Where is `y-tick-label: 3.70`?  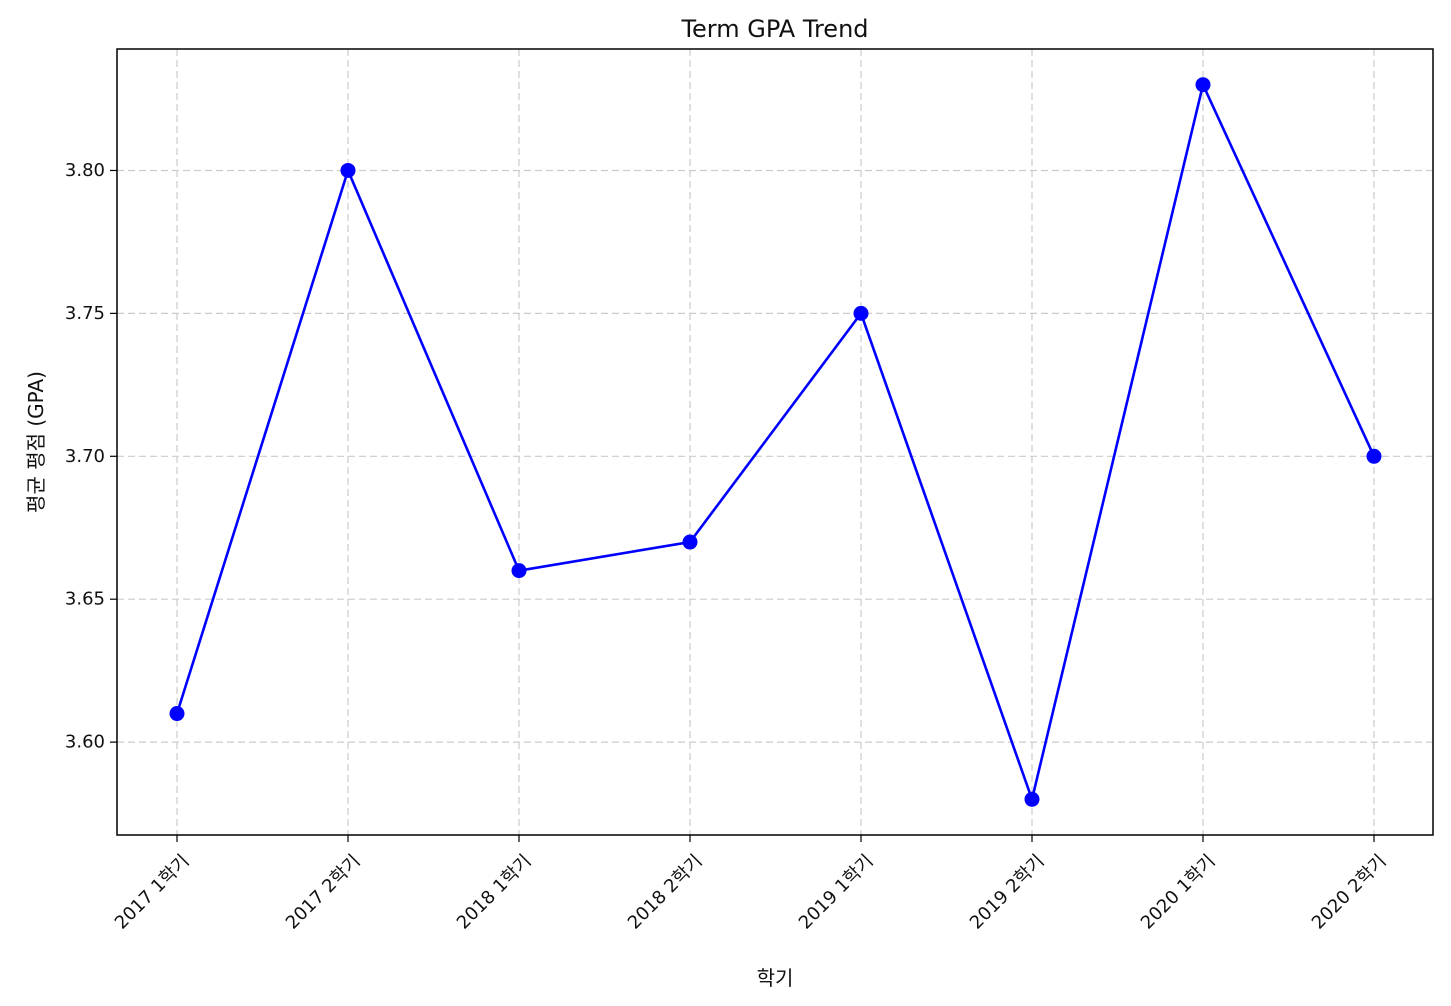 y-tick-label: 3.70 is located at coordinates (85, 456).